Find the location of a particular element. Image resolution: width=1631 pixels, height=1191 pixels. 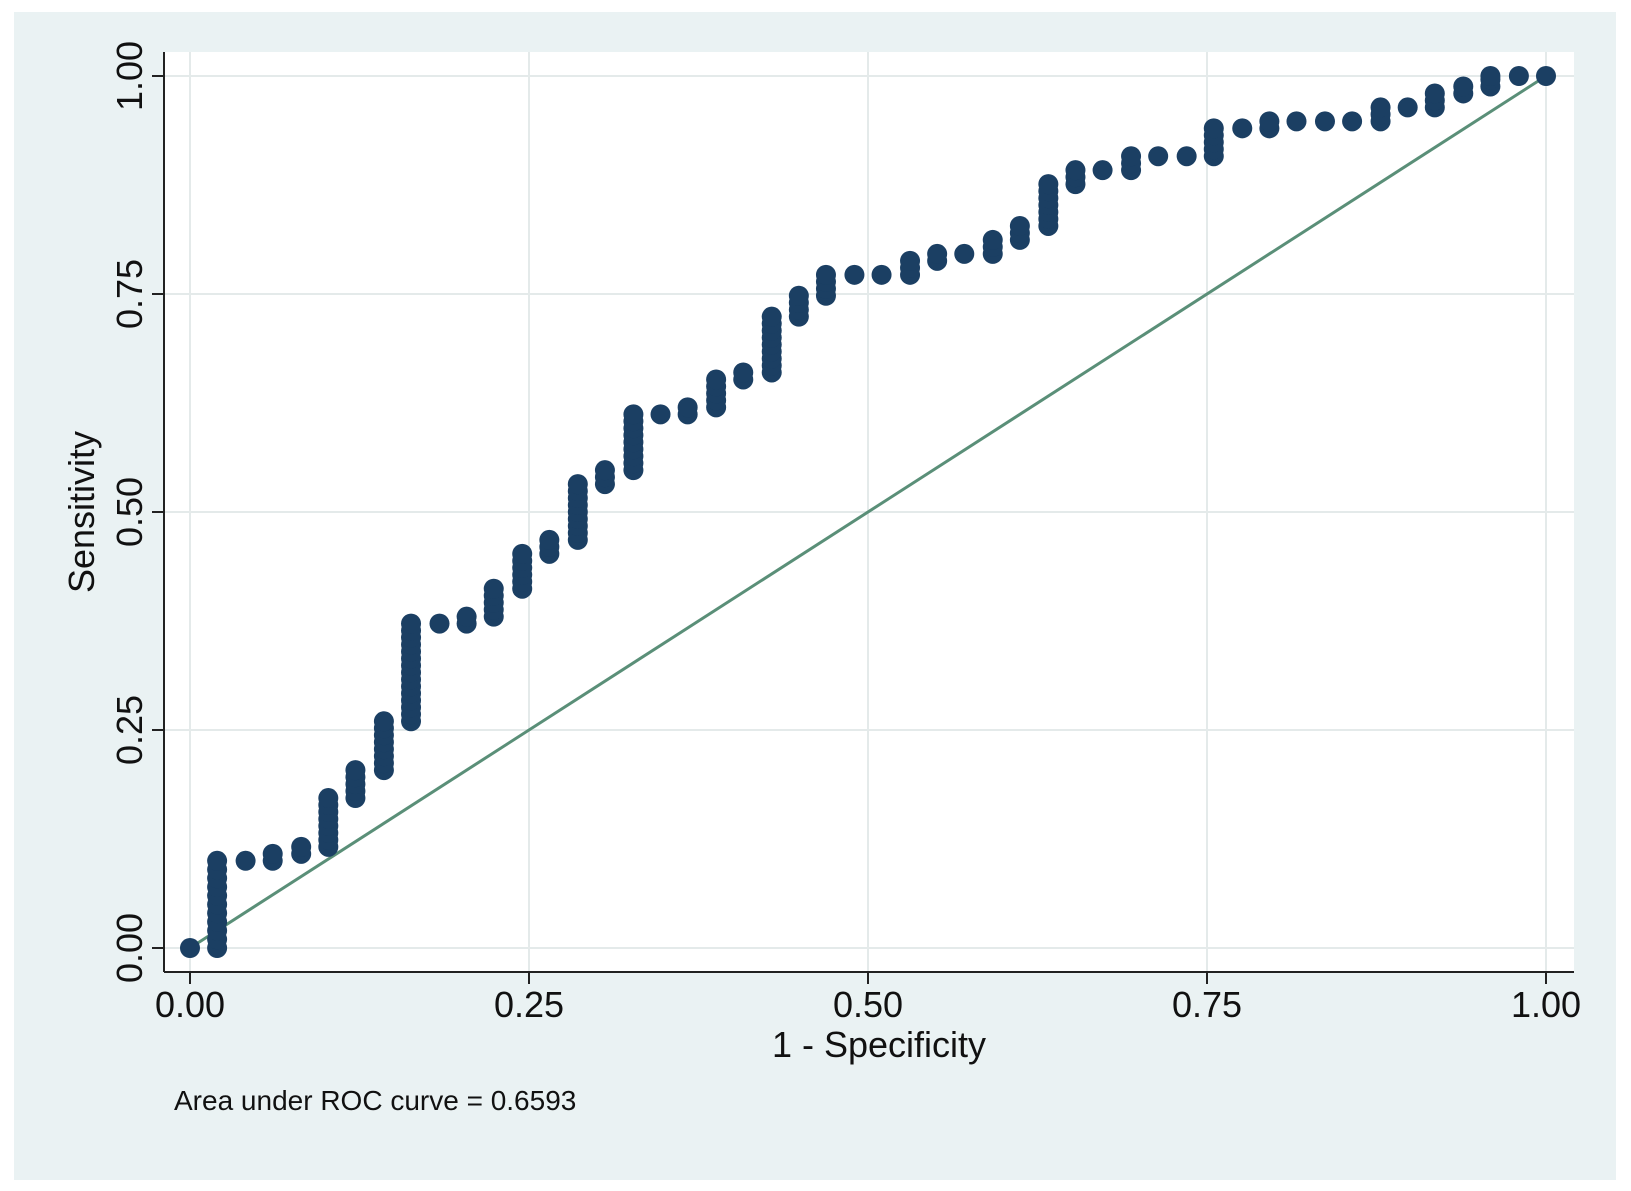

y-tick-label: 0.25 is located at coordinates (129, 730).